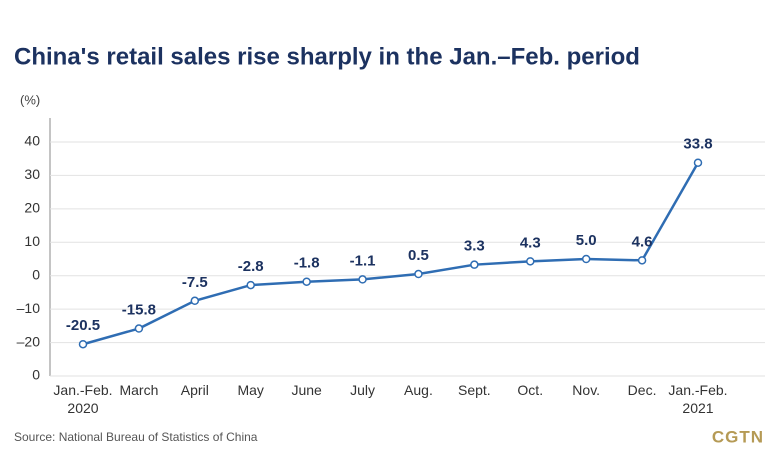  What do you see at coordinates (474, 390) in the screenshot?
I see `x-tick-label: Sept.` at bounding box center [474, 390].